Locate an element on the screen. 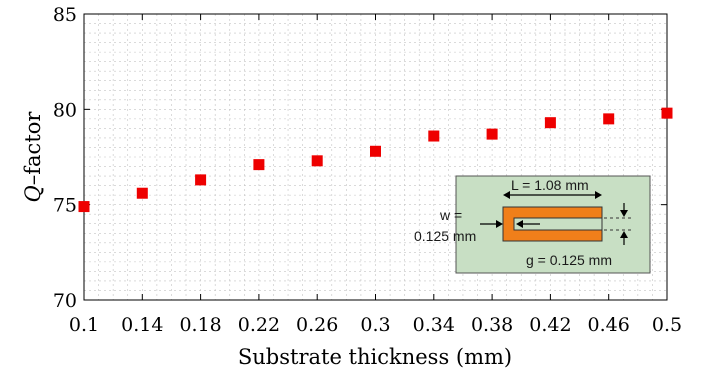 This screenshot has height=379, width=709. l-arrow-right is located at coordinates (598, 195).